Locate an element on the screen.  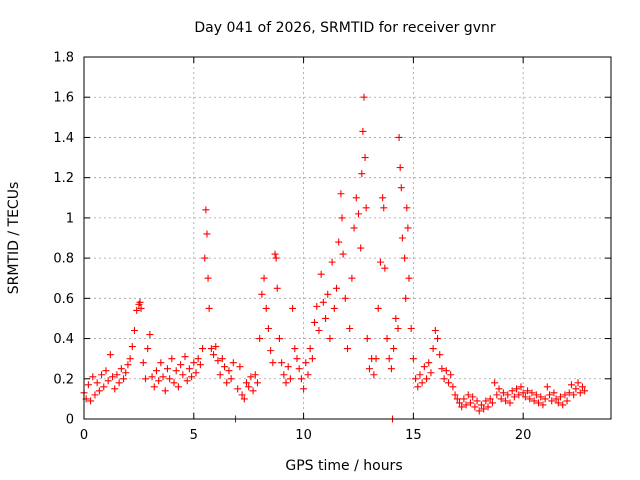
y-tick-label: 0 is located at coordinates (70, 420).